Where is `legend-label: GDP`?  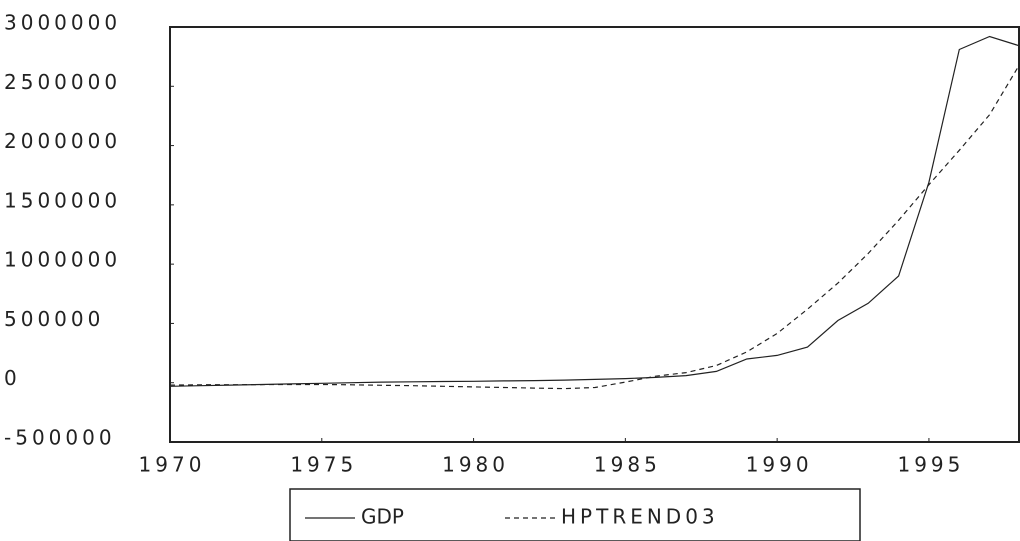 legend-label: GDP is located at coordinates (382, 517).